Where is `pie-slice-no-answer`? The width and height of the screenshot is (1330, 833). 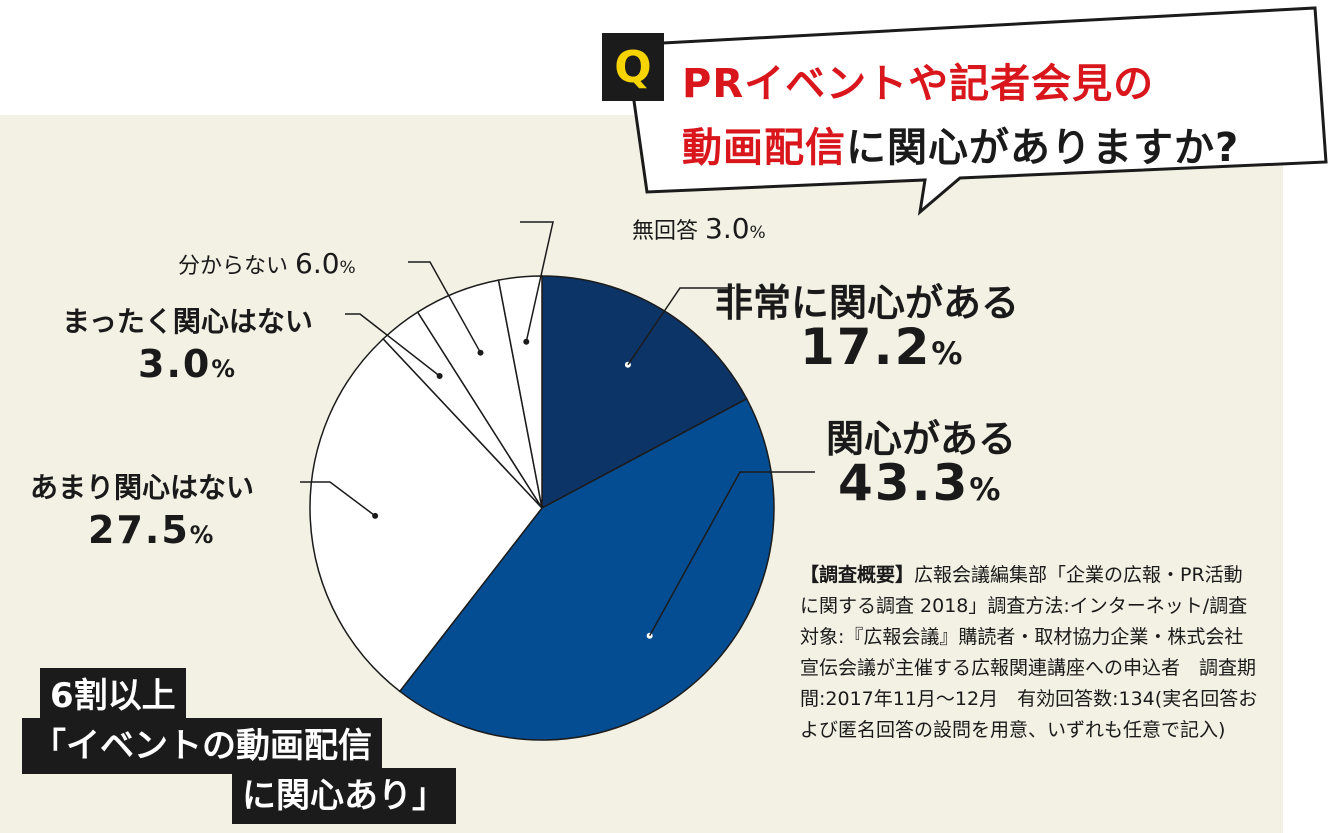
pie-slice-no-answer is located at coordinates (520, 392).